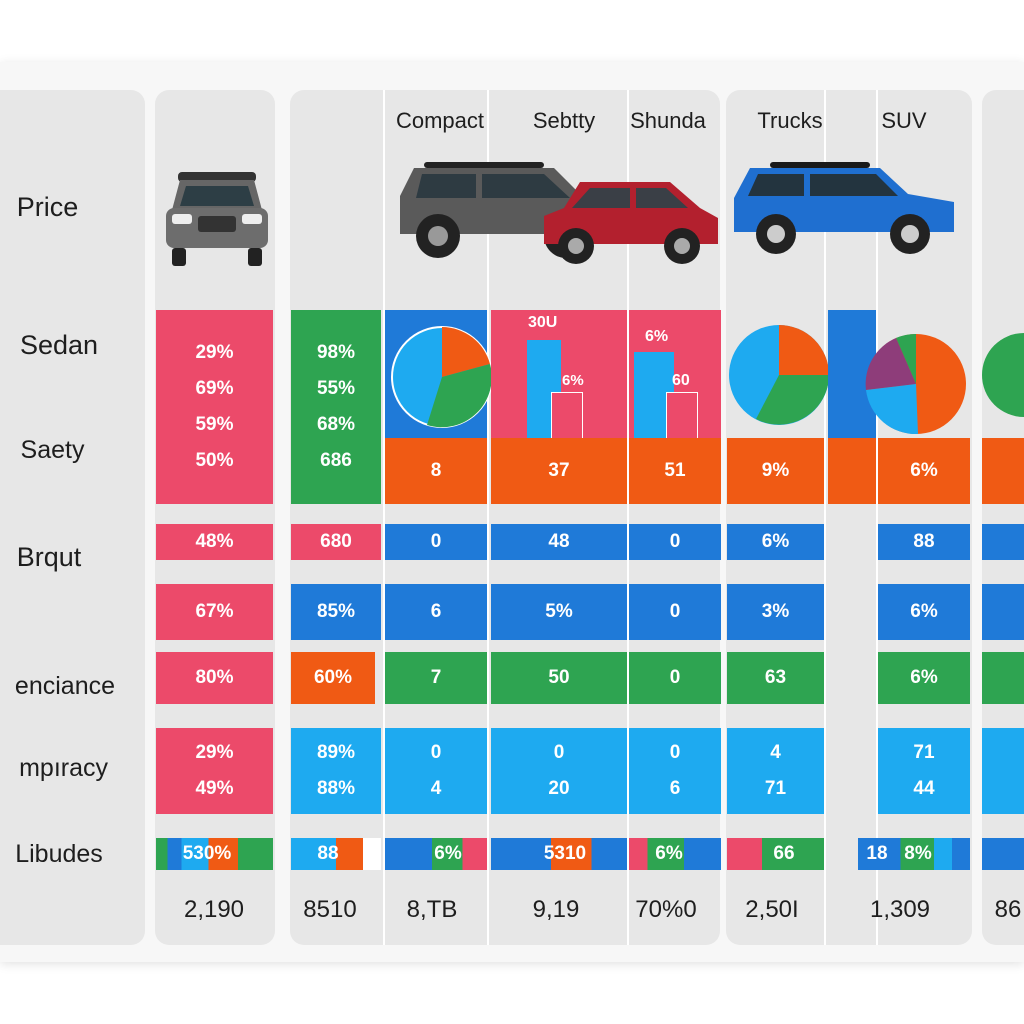 The height and width of the screenshot is (1024, 1024). I want to click on enciance-cell, so click(1003, 678).